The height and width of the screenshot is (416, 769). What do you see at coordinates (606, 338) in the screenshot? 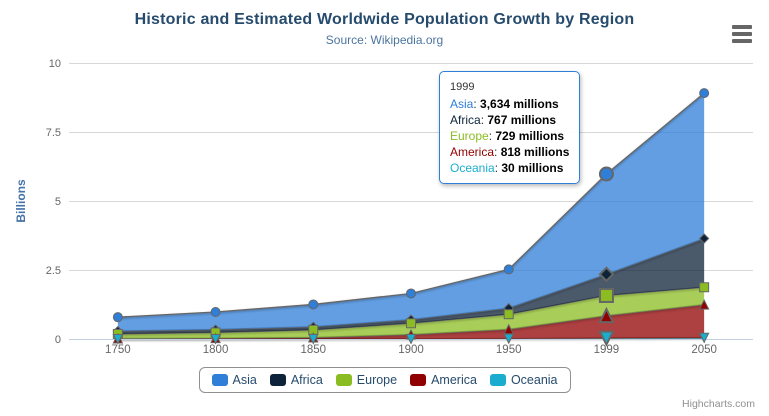
I see `point-oceania-1999` at bounding box center [606, 338].